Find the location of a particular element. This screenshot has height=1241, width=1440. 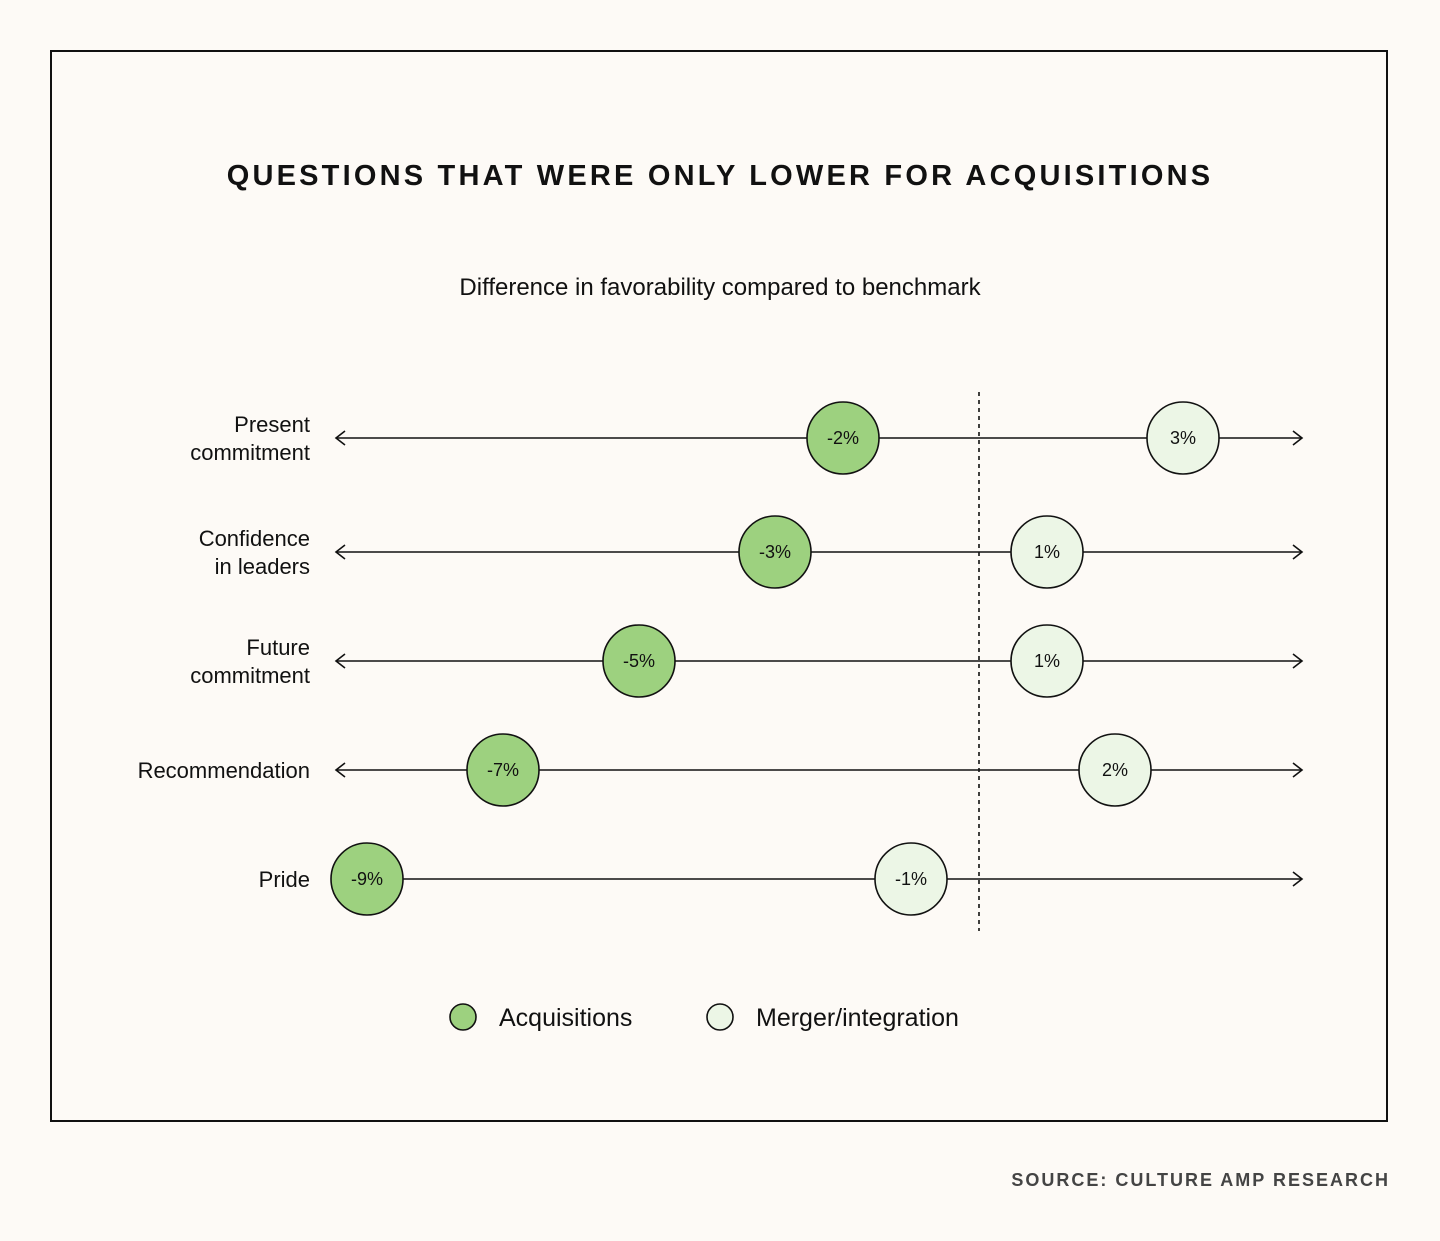

category-label: Recommendation is located at coordinates (224, 770).